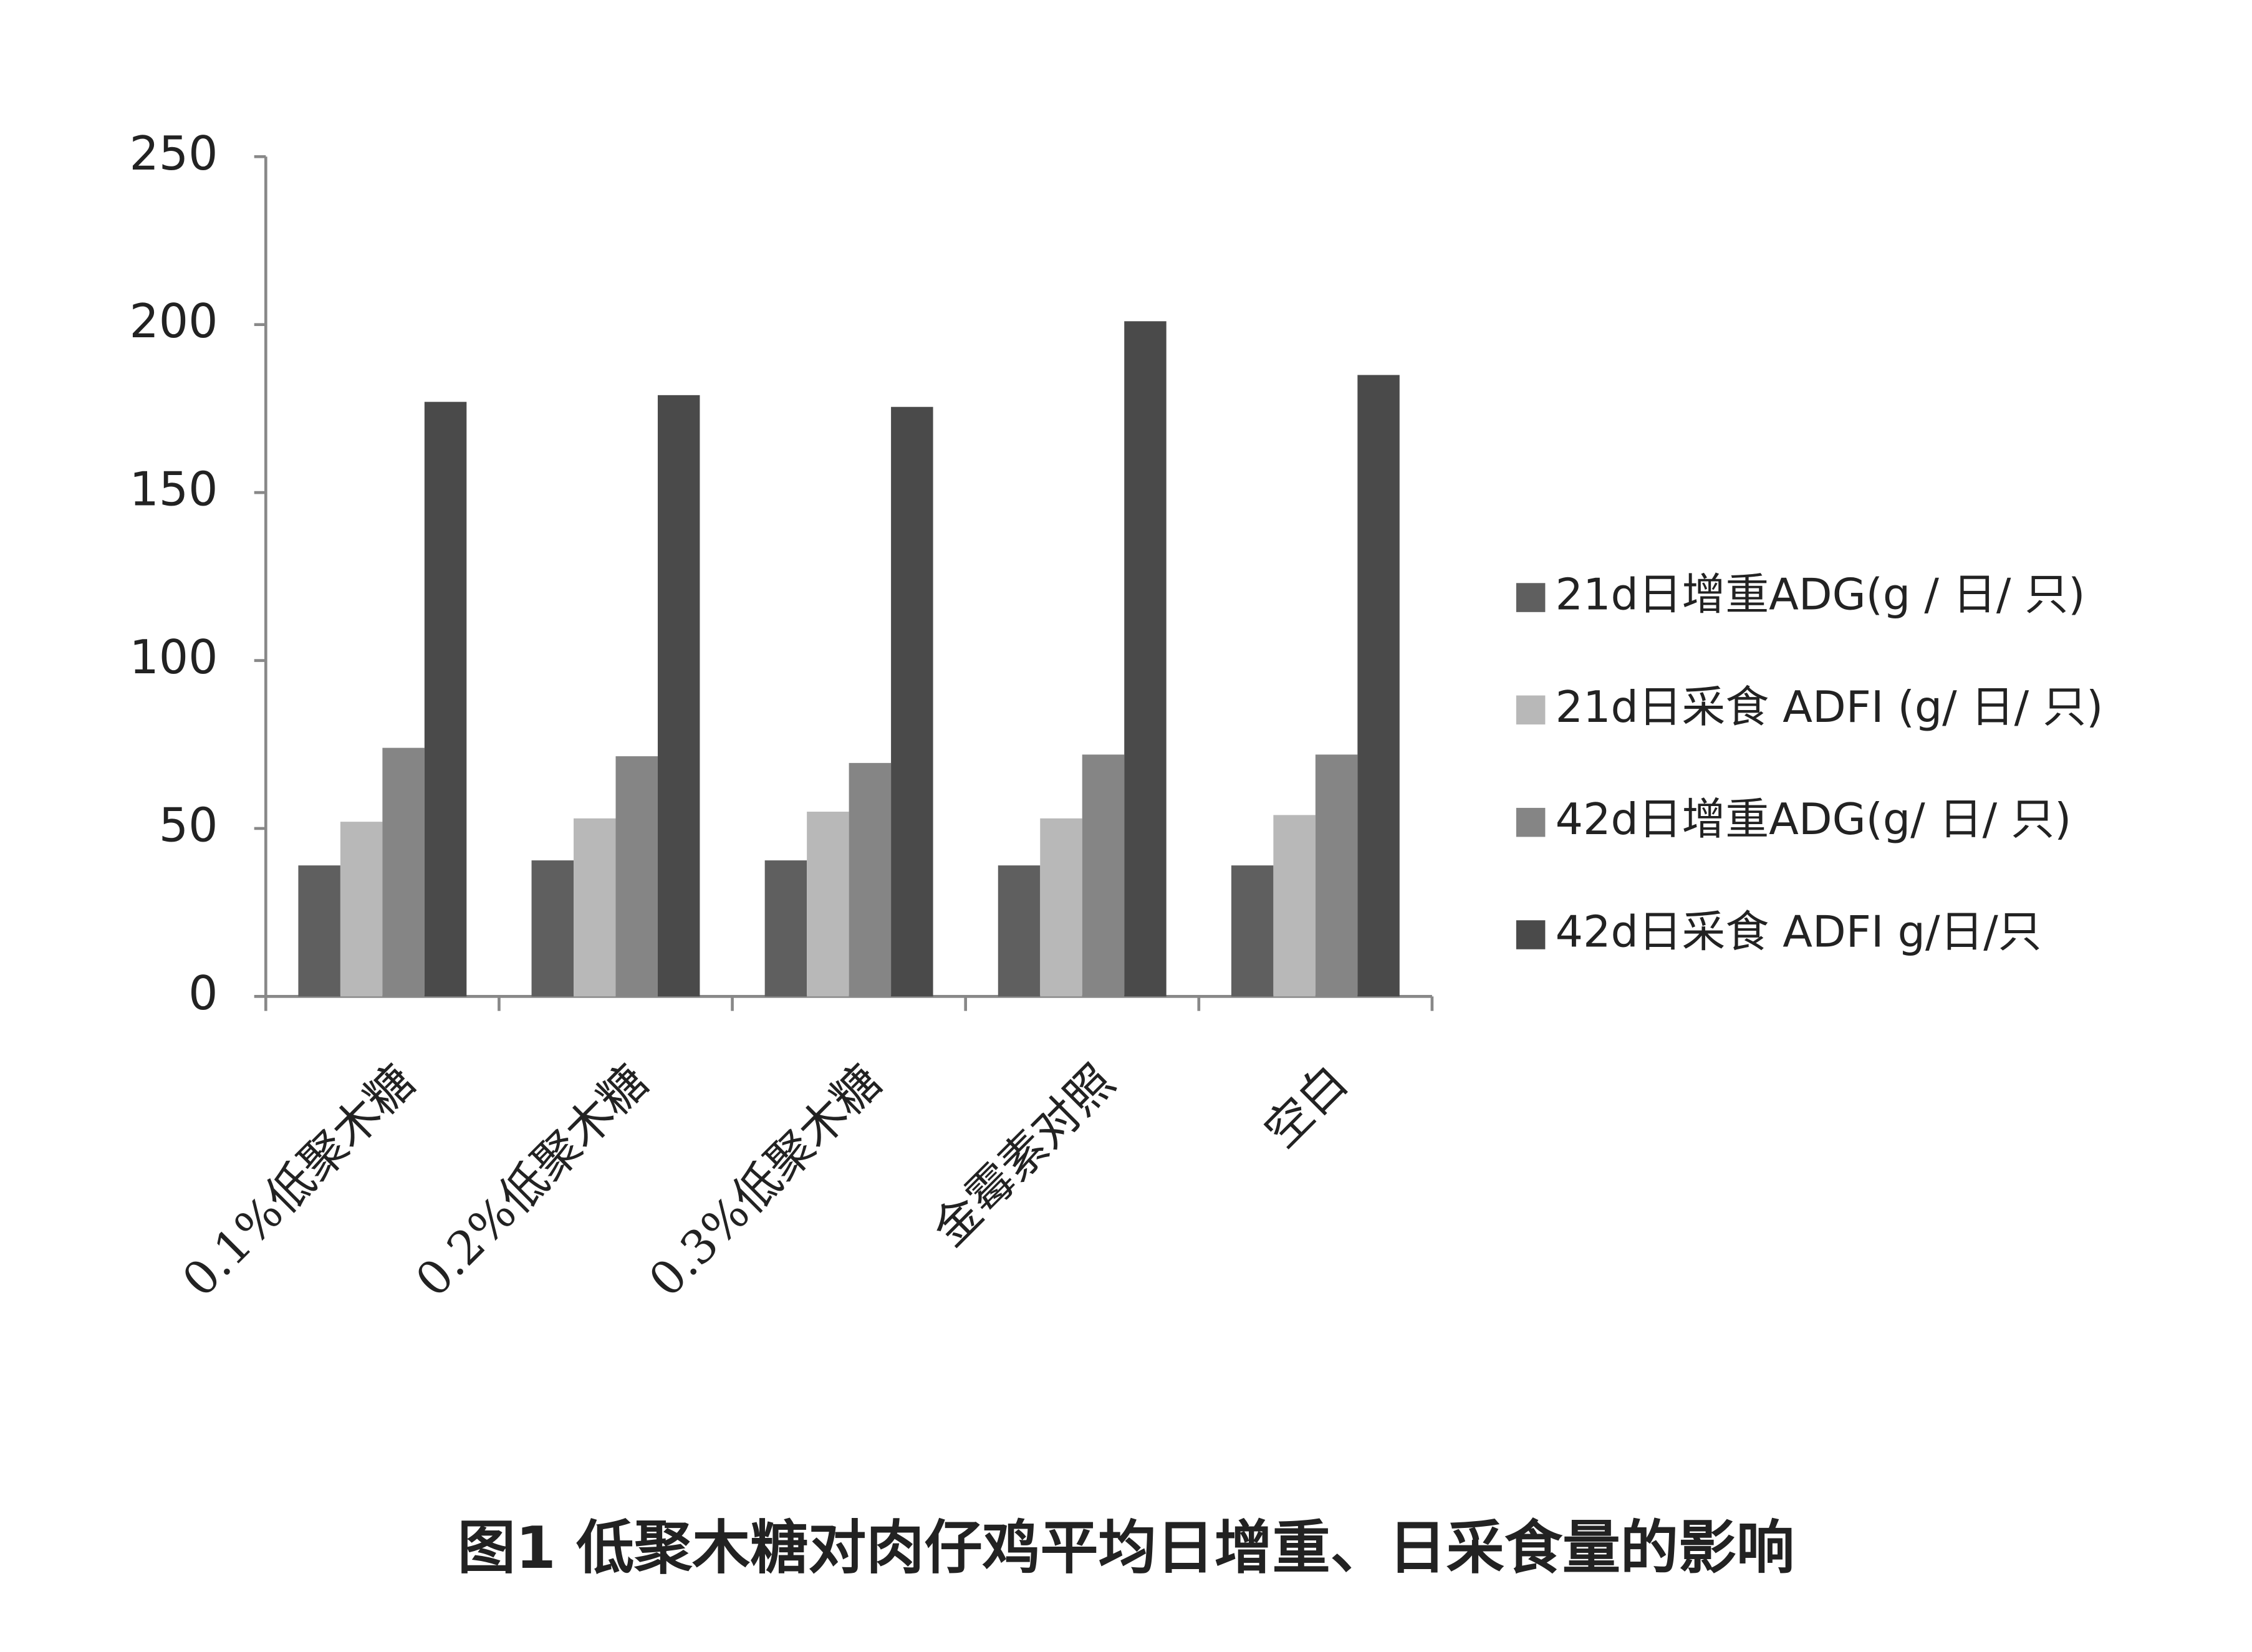 The height and width of the screenshot is (1652, 2252). I want to click on y-tick-label: 200, so click(173, 321).